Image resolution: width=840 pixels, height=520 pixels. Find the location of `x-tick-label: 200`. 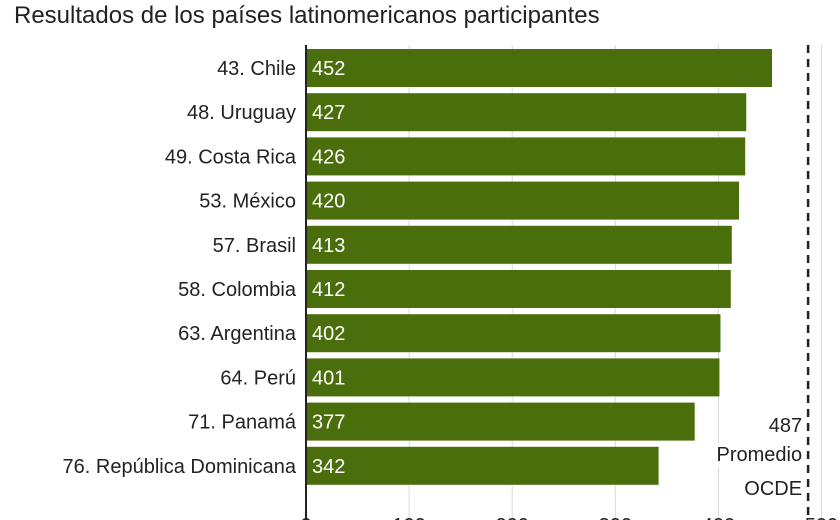

x-tick-label: 200 is located at coordinates (512, 517).